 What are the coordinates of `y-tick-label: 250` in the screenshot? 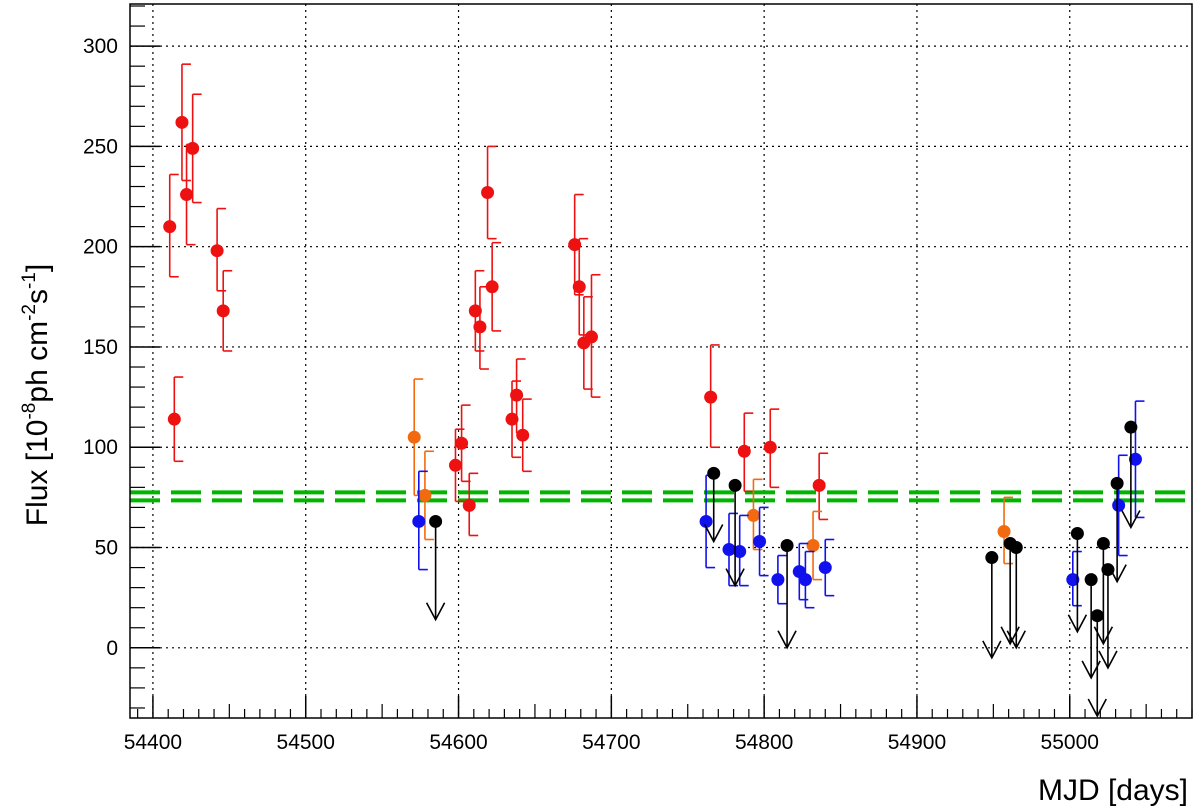 It's located at (100, 146).